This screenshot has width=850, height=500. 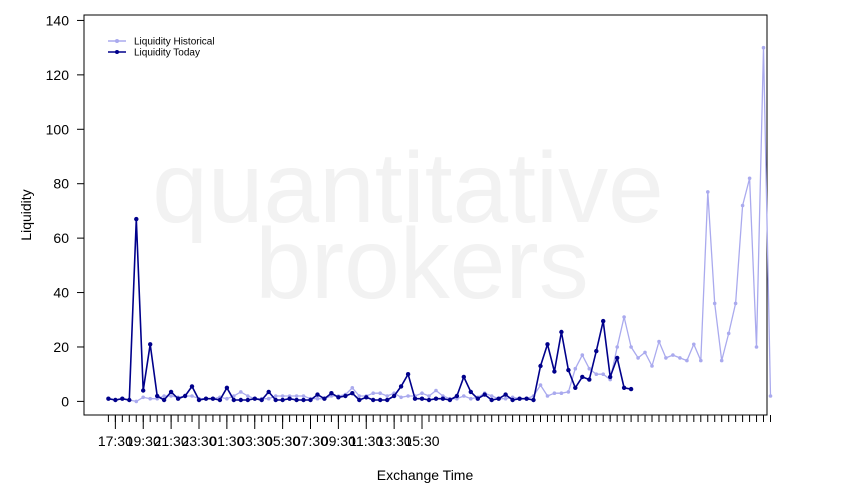 What do you see at coordinates (61, 184) in the screenshot?
I see `y-tick-label: 80` at bounding box center [61, 184].